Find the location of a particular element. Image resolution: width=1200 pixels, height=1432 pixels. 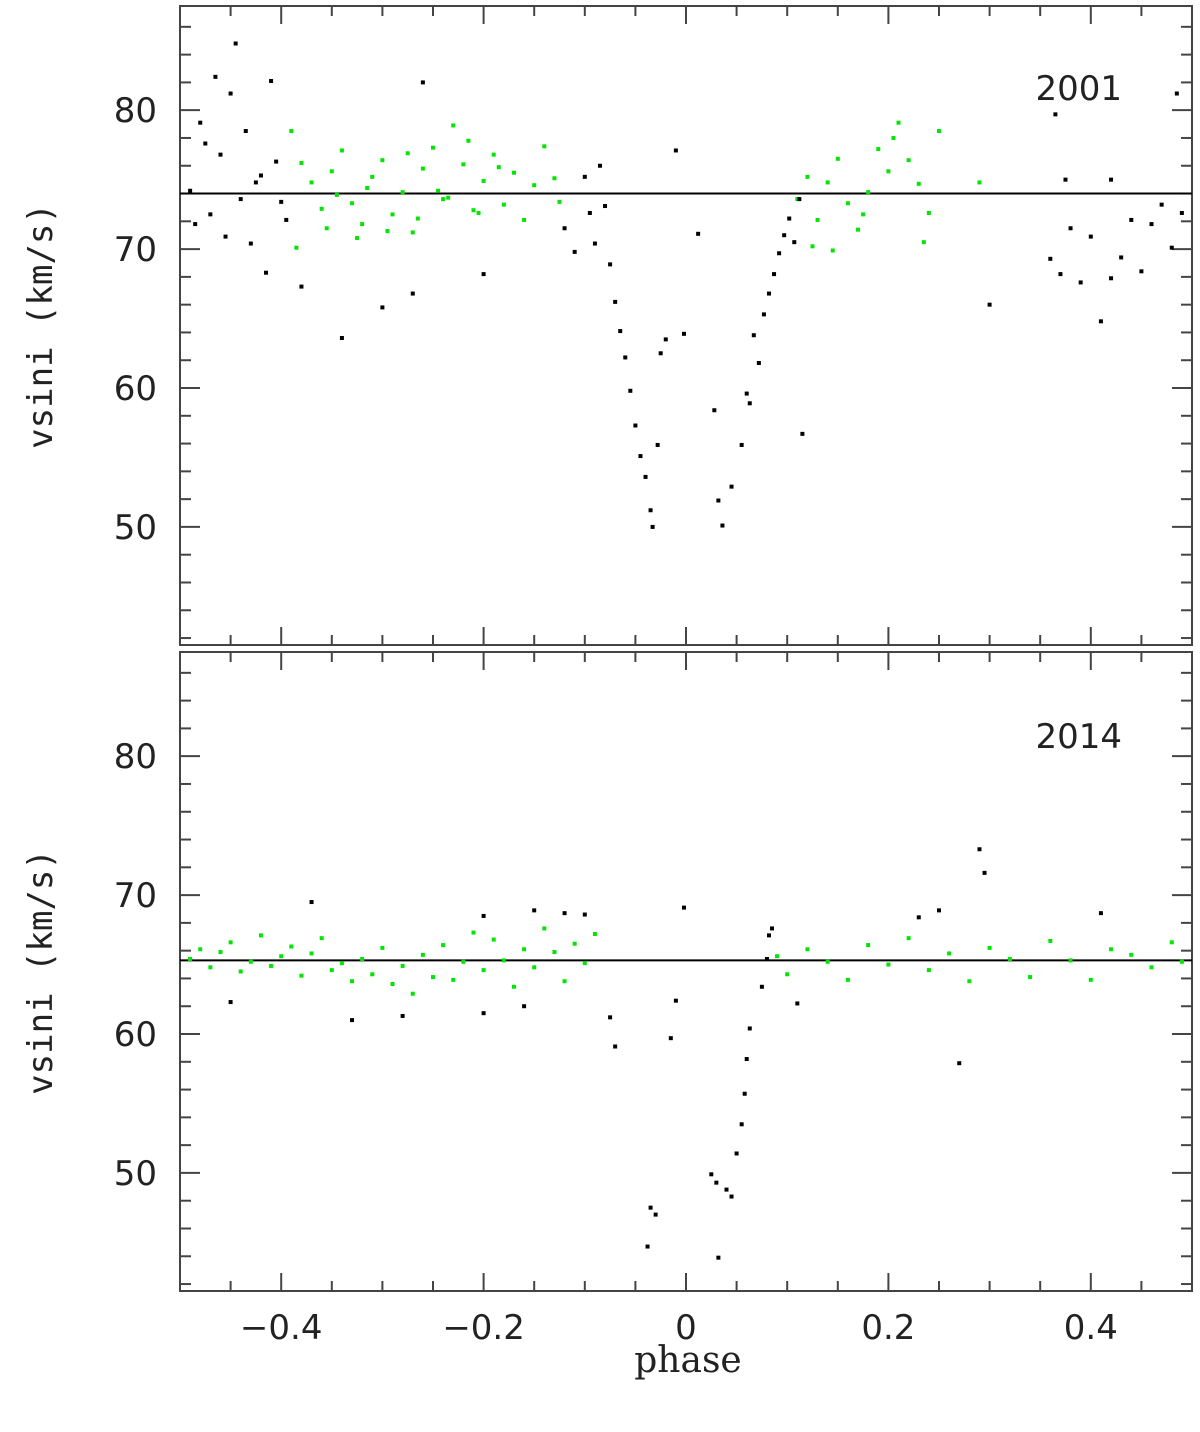

y-tick-label: 50 is located at coordinates (135, 1174).